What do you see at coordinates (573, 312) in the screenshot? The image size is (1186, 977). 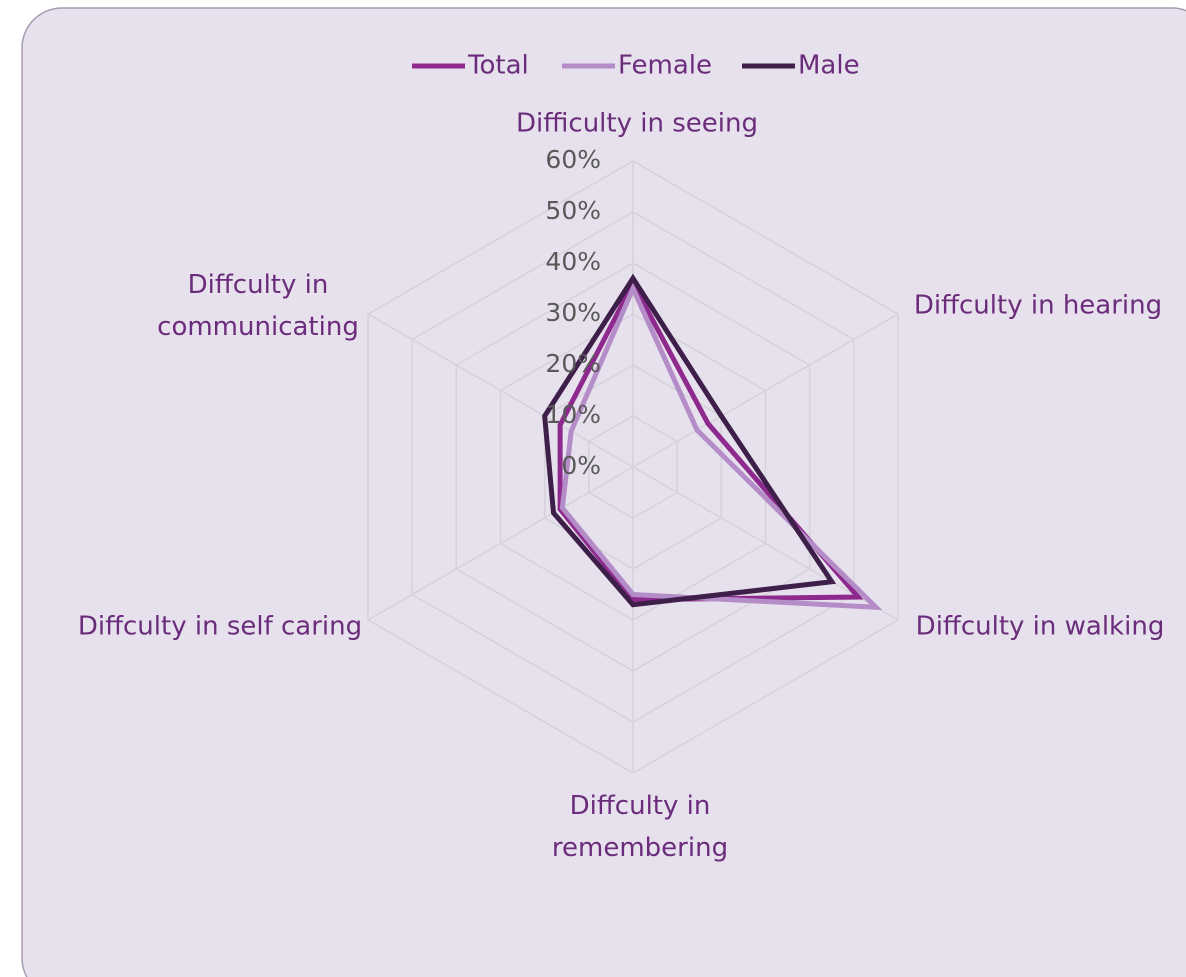 I see `r-tick-label: 30%` at bounding box center [573, 312].